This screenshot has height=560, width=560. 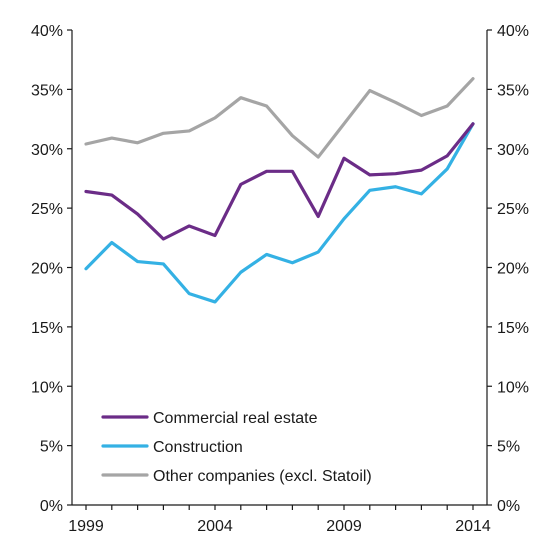 What do you see at coordinates (279, 181) in the screenshot?
I see `series-line-commercial-real-estate` at bounding box center [279, 181].